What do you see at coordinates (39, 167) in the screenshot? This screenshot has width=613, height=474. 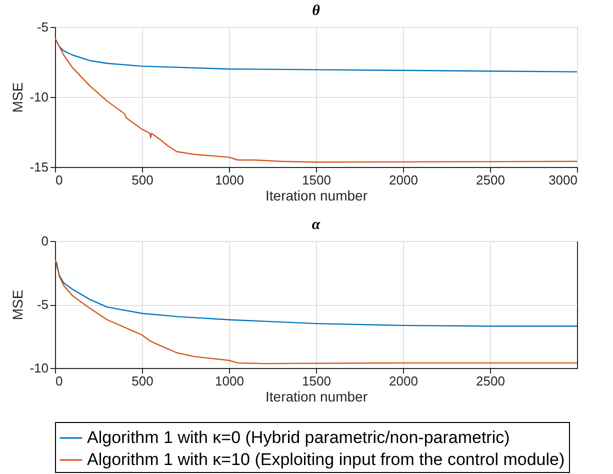 I see `y-tick-label: -15` at bounding box center [39, 167].